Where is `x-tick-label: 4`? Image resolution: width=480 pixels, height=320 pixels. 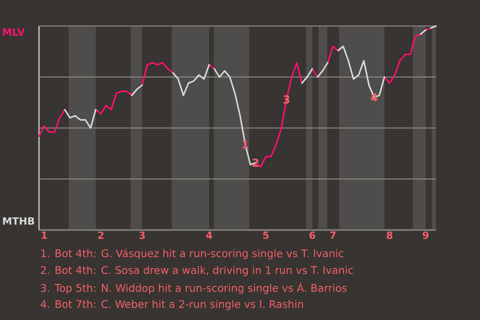 x-tick-label: 4 is located at coordinates (209, 235).